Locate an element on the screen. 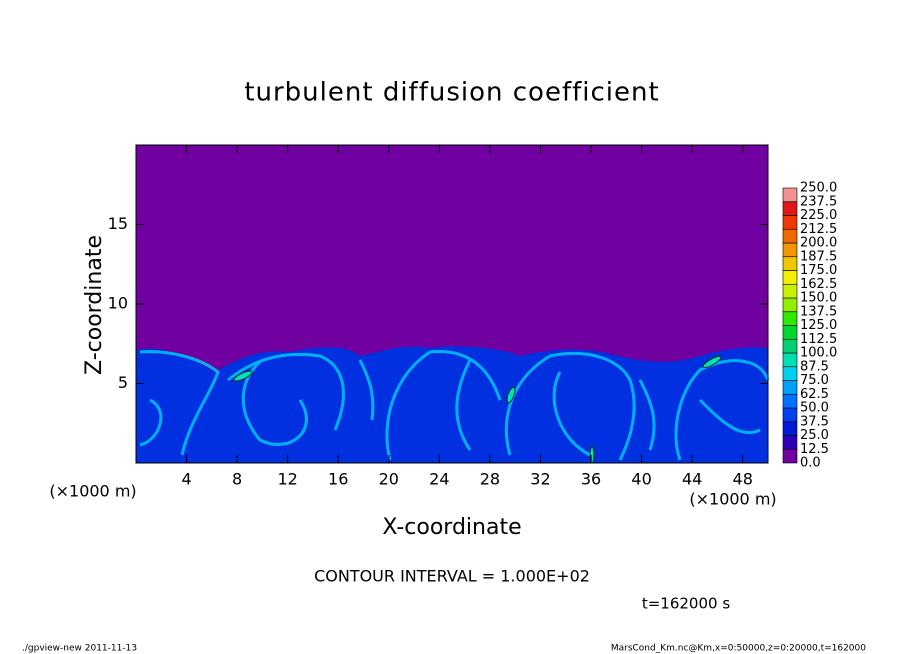  x-axis-label: X-coordinate is located at coordinates (451, 527).